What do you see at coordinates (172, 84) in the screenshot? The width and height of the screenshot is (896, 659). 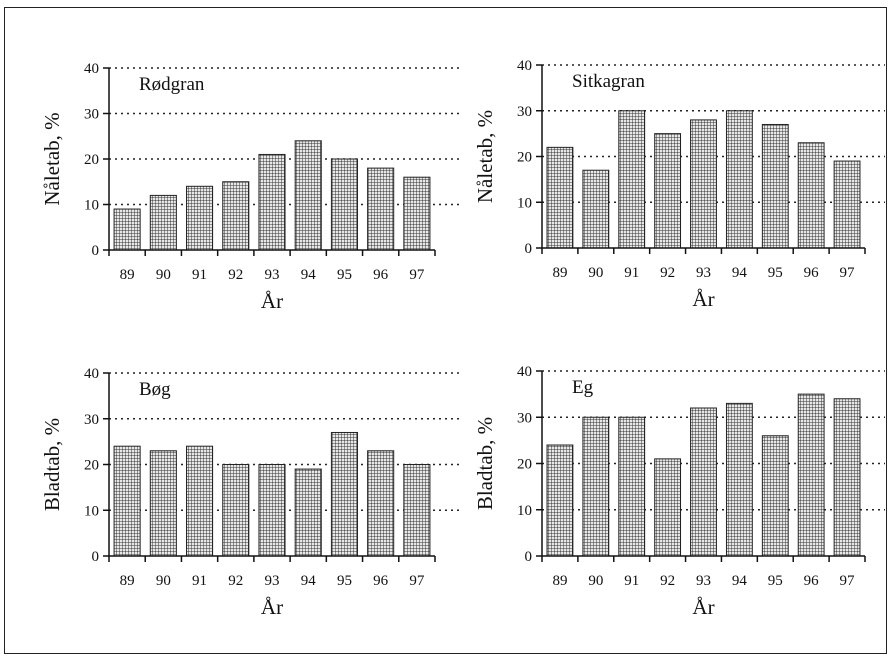 I see `chart-title: Rødgran` at bounding box center [172, 84].